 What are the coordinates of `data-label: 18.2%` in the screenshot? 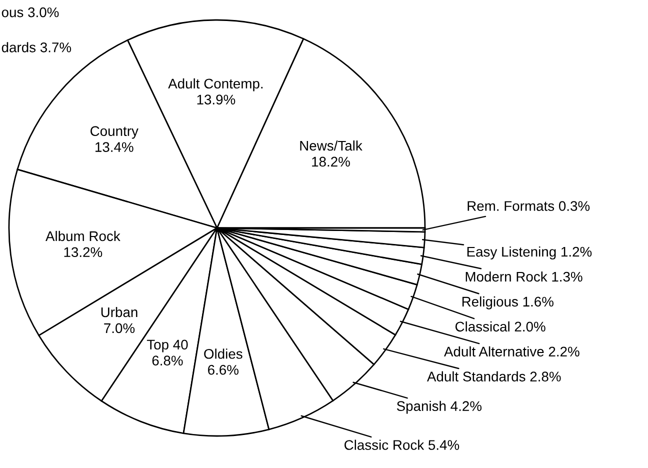 It's located at (331, 161).